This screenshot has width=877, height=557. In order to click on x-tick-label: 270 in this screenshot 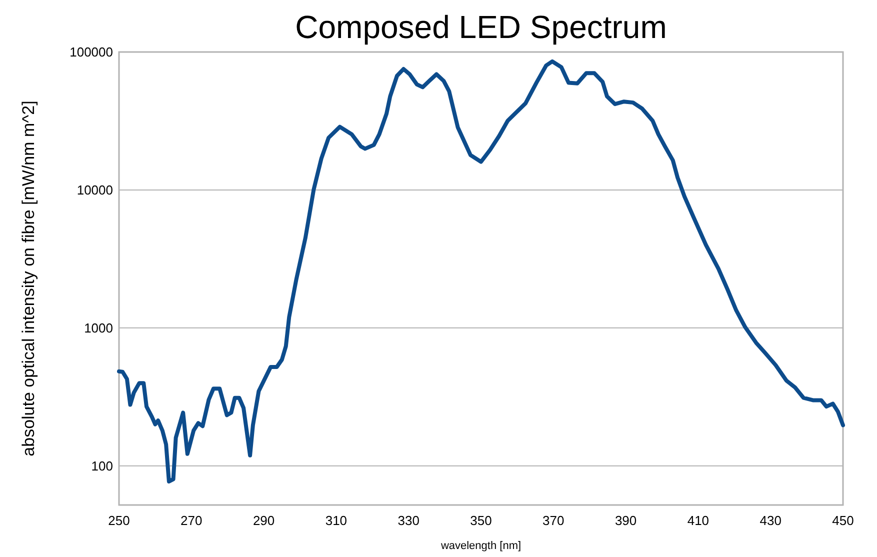, I will do `click(191, 520)`.